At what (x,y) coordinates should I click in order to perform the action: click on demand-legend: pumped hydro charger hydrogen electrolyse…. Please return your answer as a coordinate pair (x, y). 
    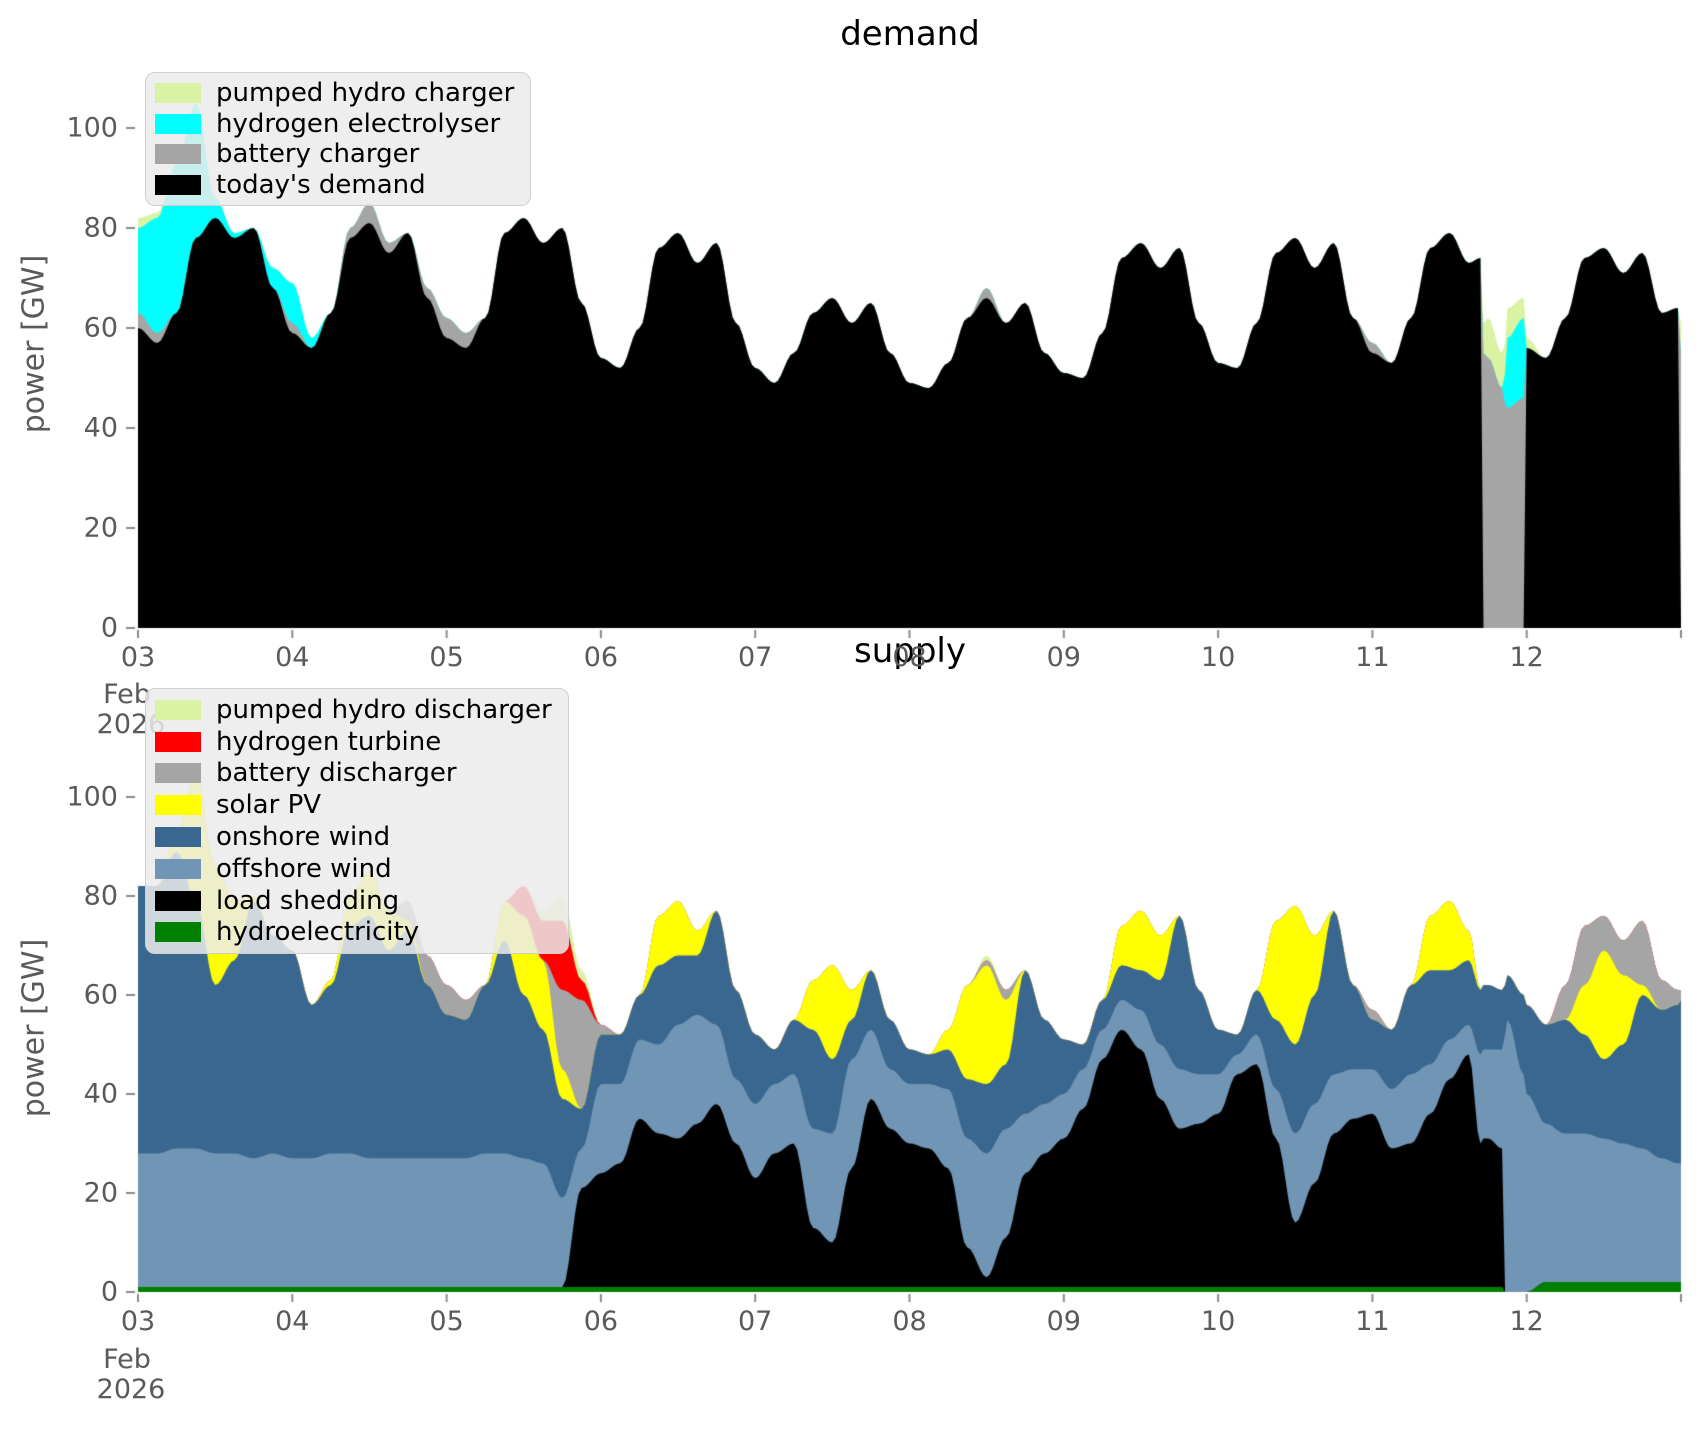
    Looking at the image, I should click on (338, 139).